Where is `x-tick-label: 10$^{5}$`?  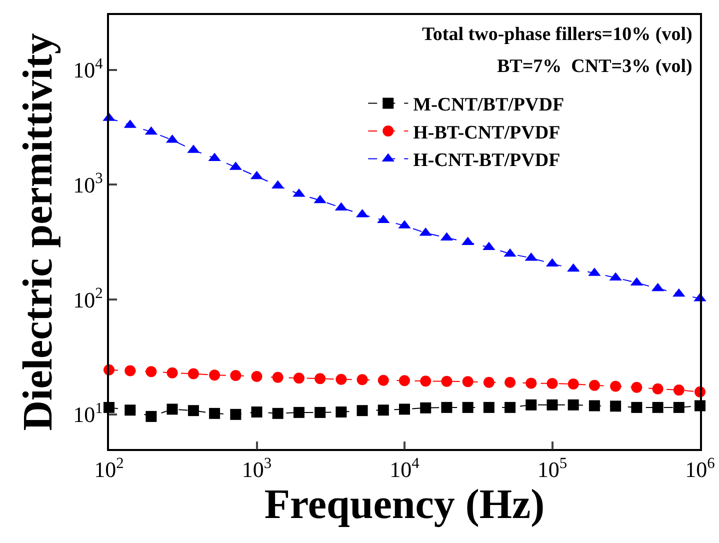 x-tick-label: 10$^{5}$ is located at coordinates (552, 468).